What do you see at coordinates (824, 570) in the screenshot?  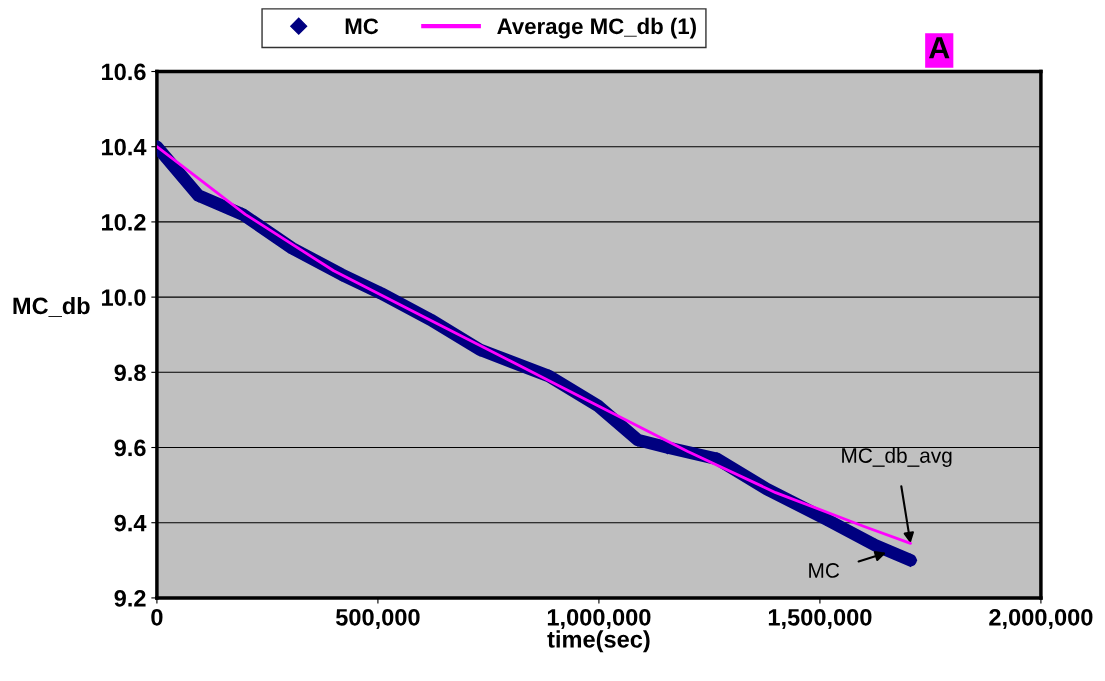 I see `annotation: MC` at bounding box center [824, 570].